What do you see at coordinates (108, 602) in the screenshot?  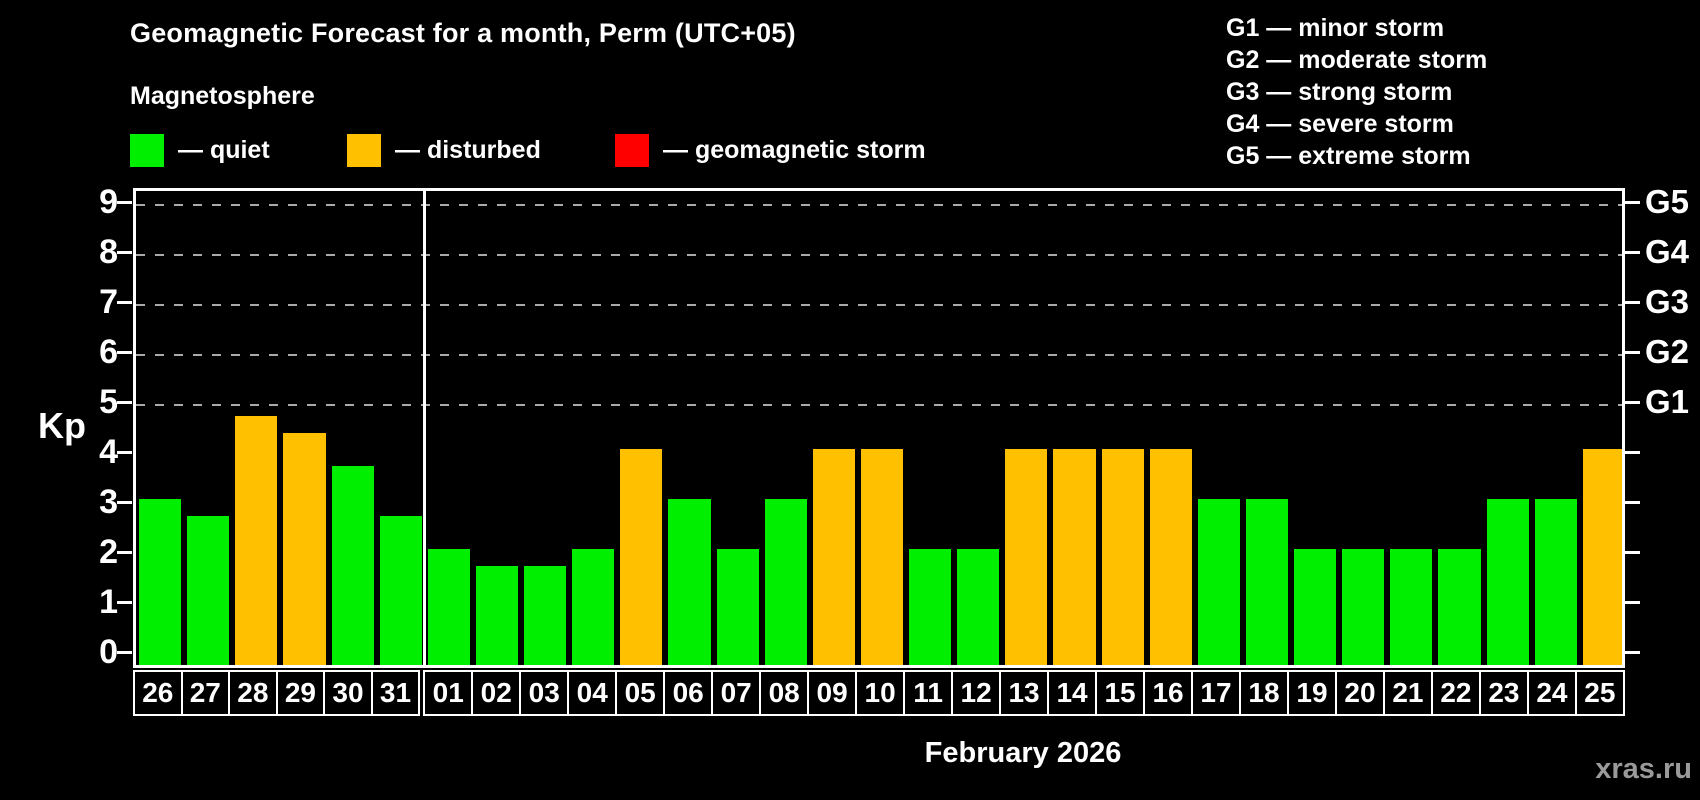 I see `y-tick-label-1: 1` at bounding box center [108, 602].